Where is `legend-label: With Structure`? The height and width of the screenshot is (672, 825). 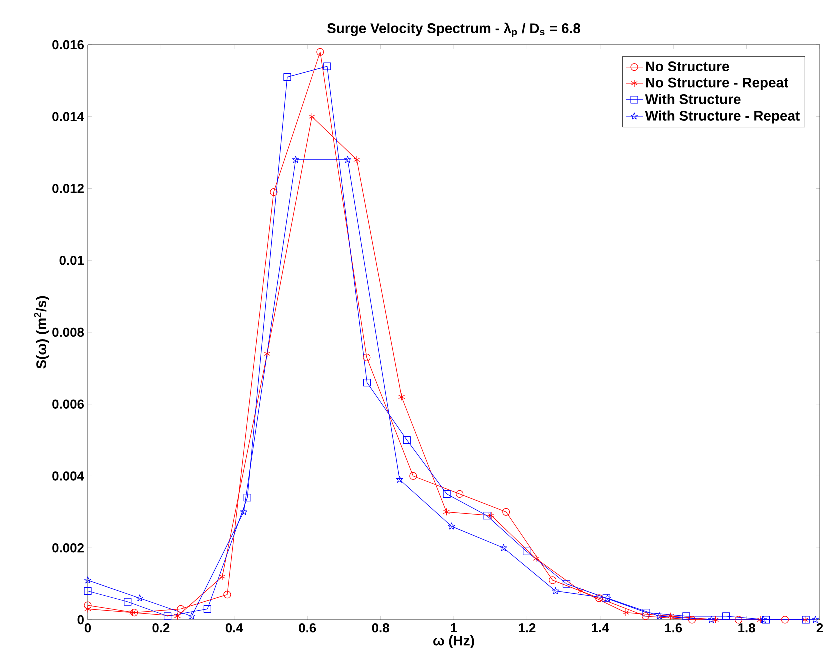
legend-label: With Structure is located at coordinates (693, 99).